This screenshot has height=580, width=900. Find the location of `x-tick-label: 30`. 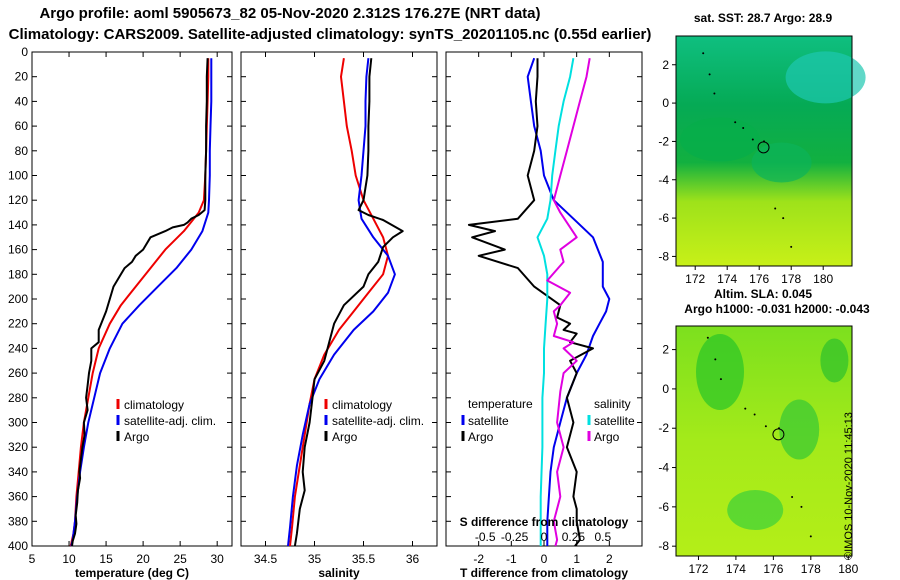

x-tick-label: 30 is located at coordinates (218, 559).